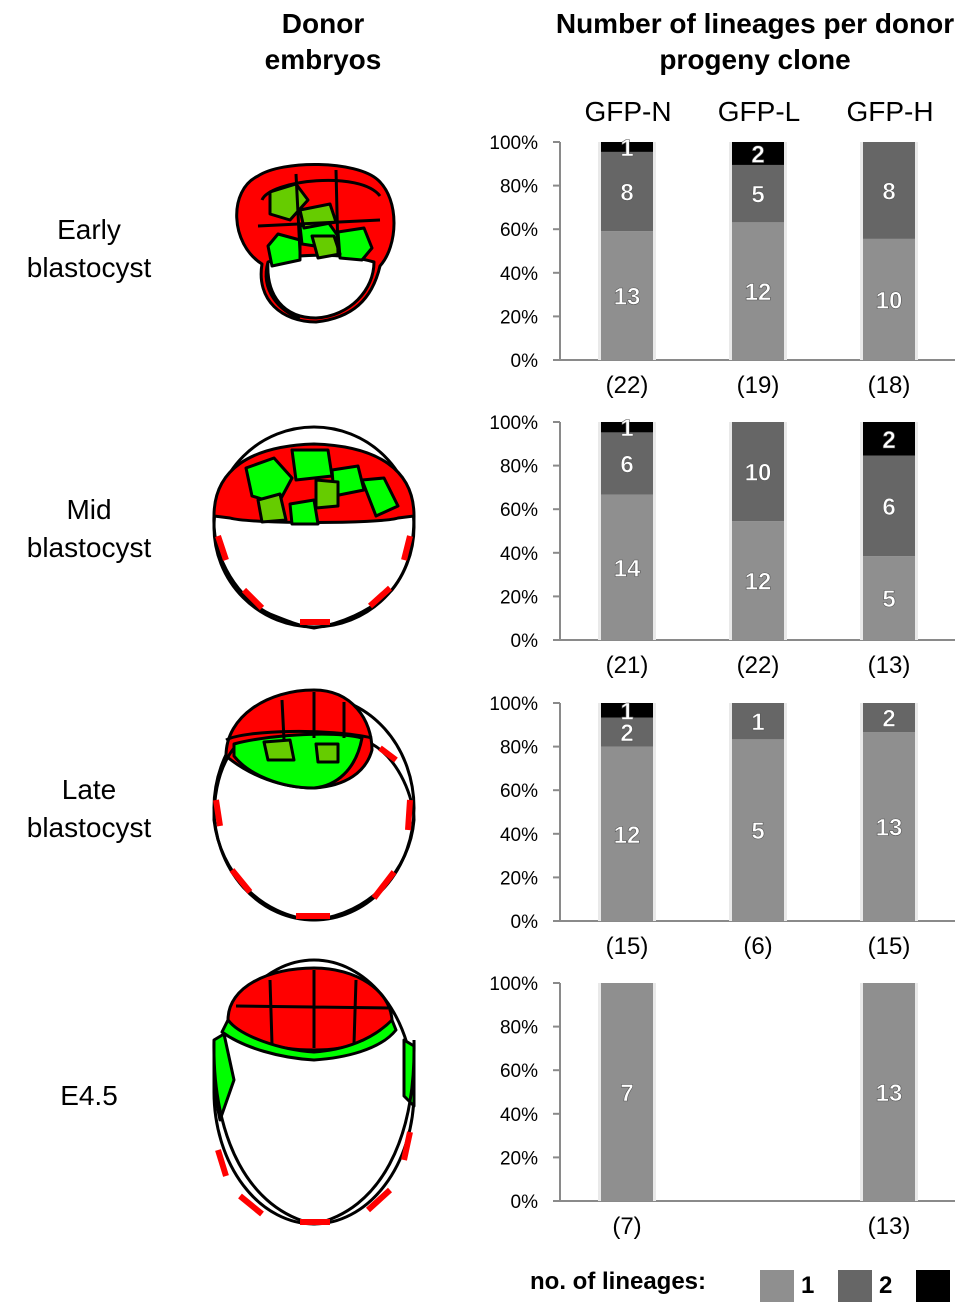 The height and width of the screenshot is (1303, 956). I want to click on legend-label-2: 2, so click(886, 1285).